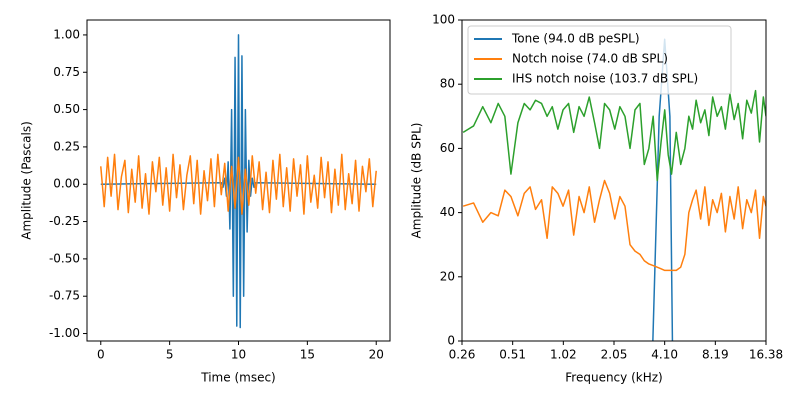  Describe the element at coordinates (512, 355) in the screenshot. I see `x-tick-label: 0.51` at that location.